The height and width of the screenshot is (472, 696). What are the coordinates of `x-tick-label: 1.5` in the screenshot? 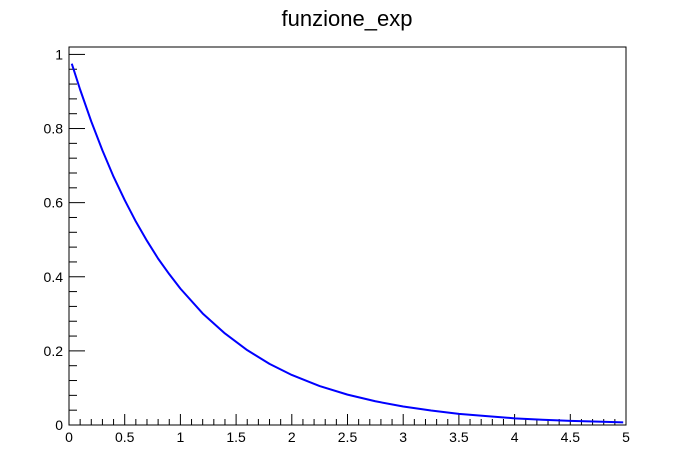 It's located at (236, 437).